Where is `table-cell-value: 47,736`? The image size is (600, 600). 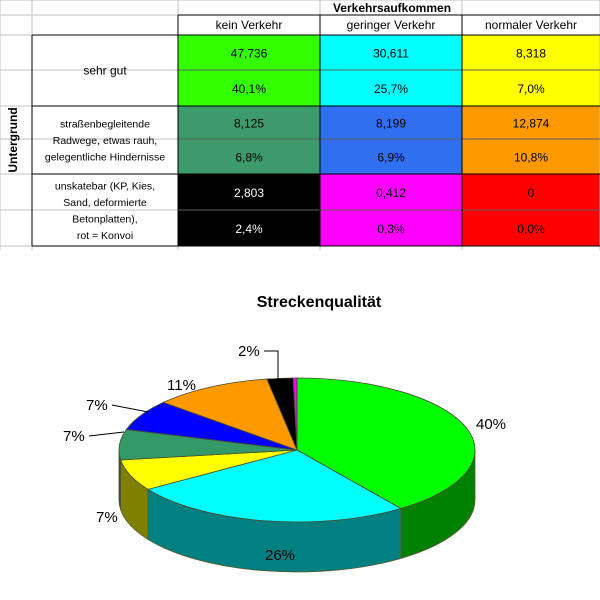
table-cell-value: 47,736 is located at coordinates (249, 54).